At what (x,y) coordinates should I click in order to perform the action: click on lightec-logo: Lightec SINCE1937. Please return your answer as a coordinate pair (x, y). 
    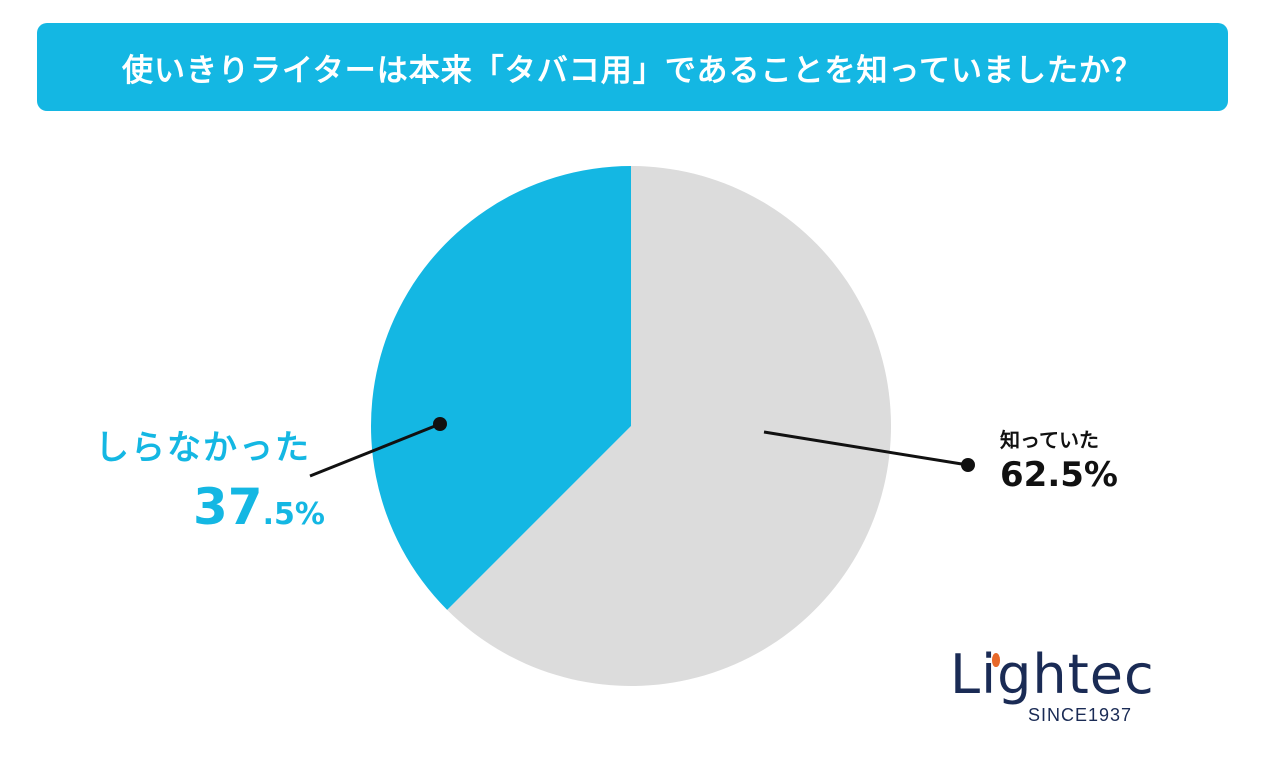
    Looking at the image, I should click on (1052, 687).